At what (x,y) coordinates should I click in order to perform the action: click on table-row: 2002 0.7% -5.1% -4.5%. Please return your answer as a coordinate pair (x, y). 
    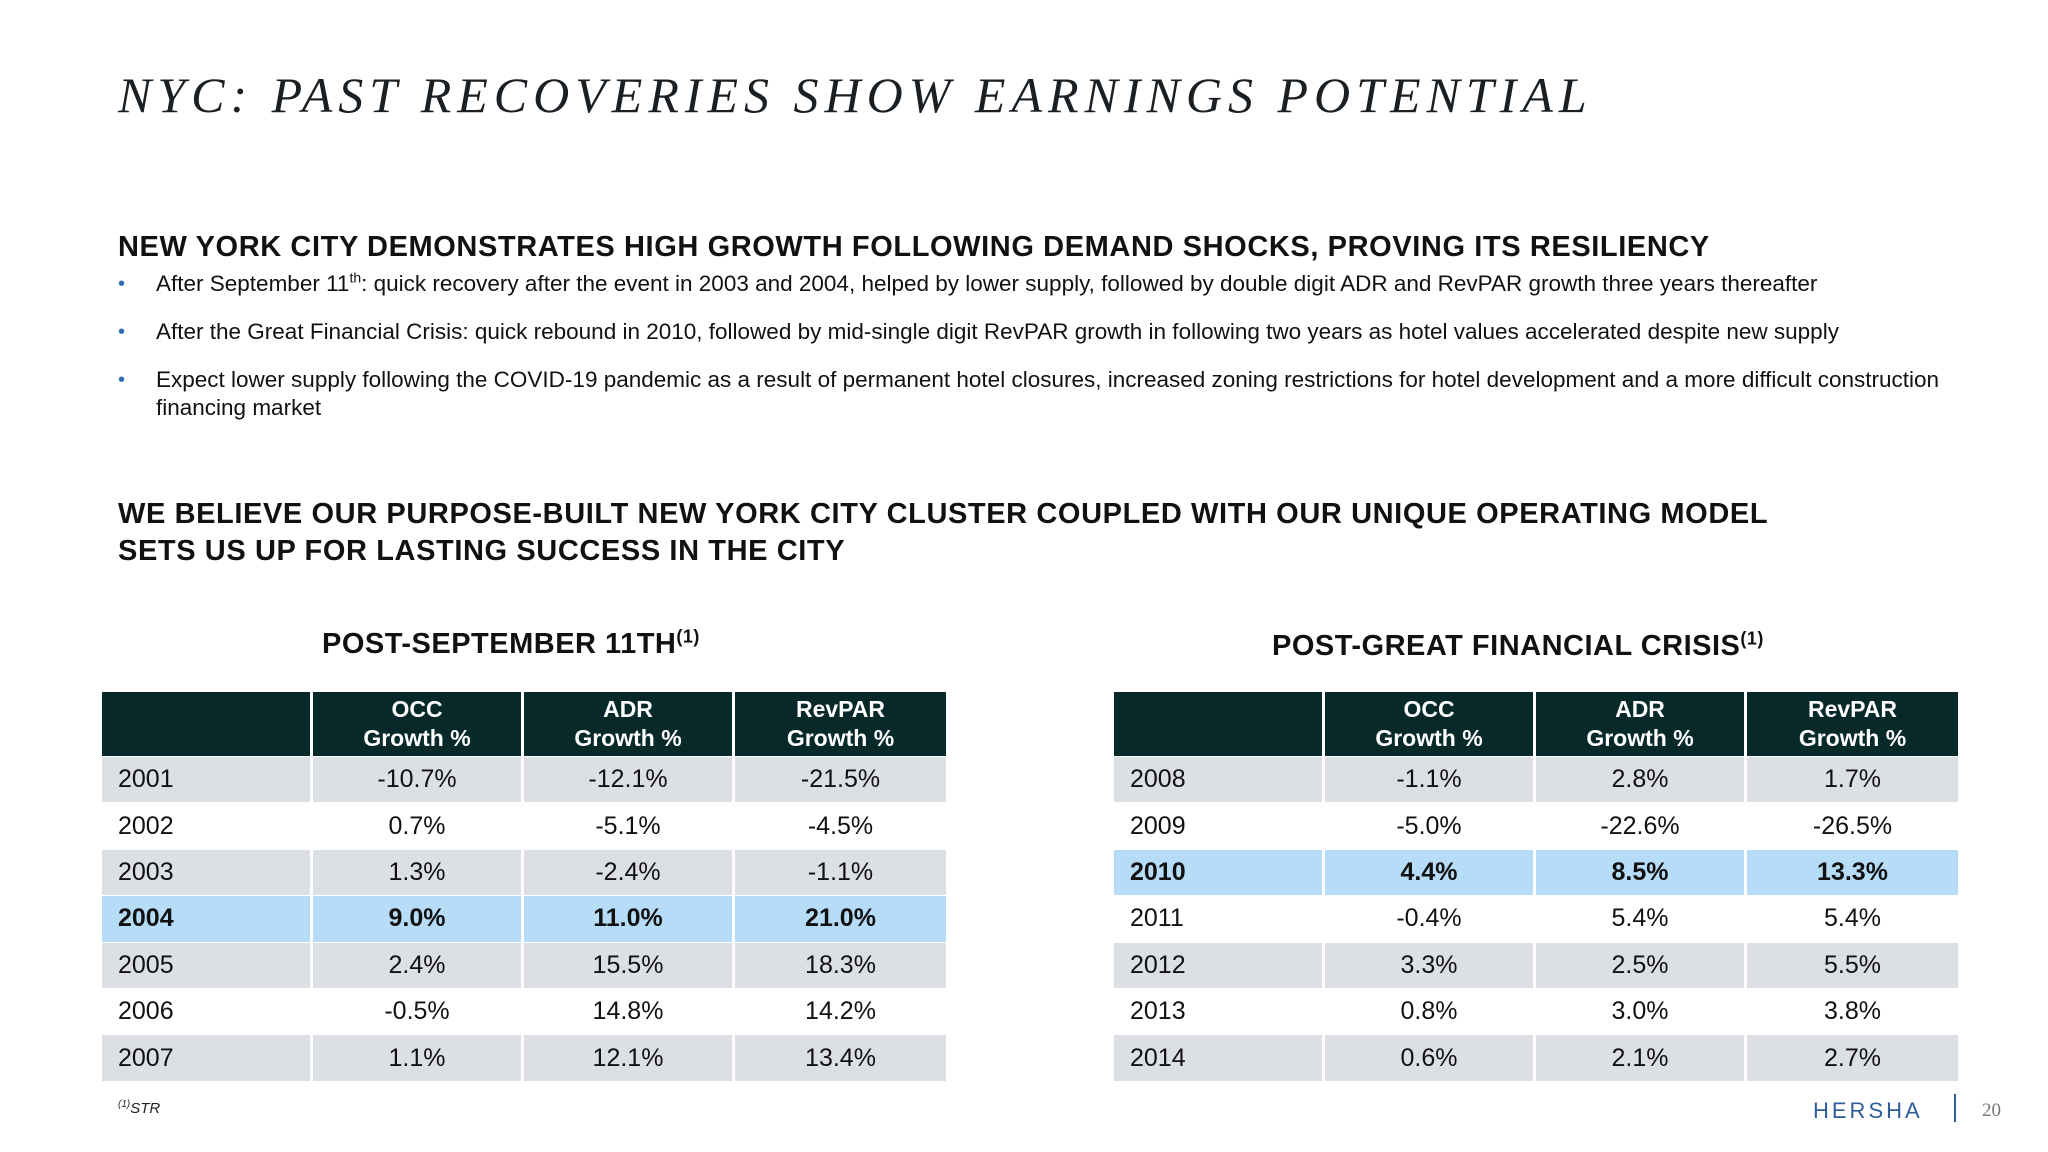
    Looking at the image, I should click on (524, 825).